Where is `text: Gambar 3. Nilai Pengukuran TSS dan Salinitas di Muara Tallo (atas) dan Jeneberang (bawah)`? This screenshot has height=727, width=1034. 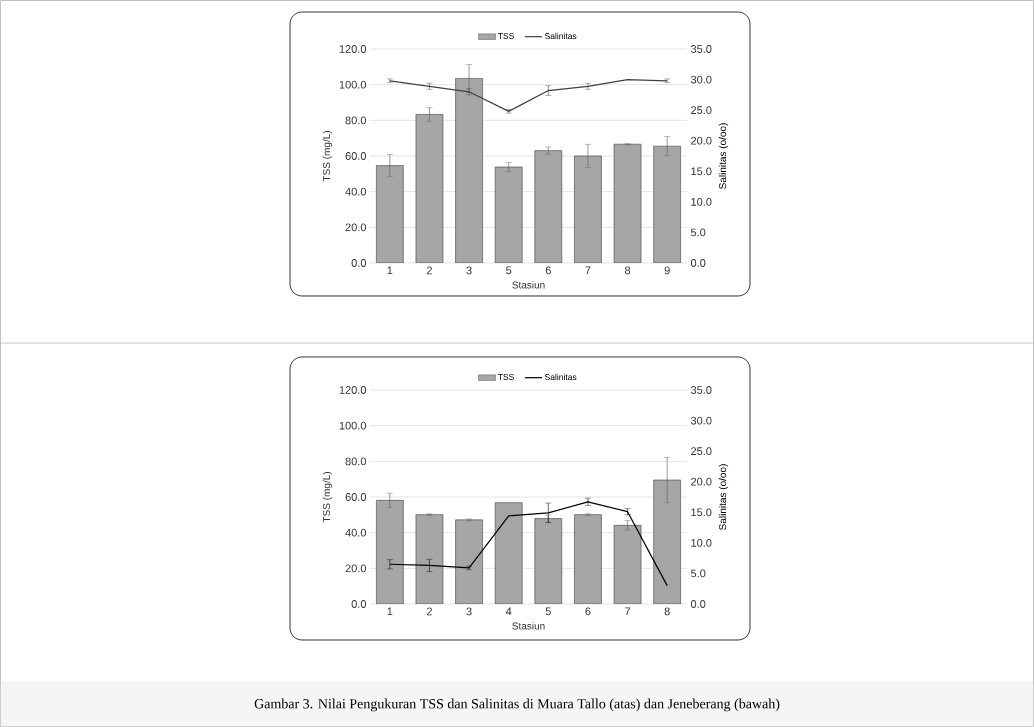 text: Gambar 3. Nilai Pengukuran TSS dan Salinitas di Muara Tallo (atas) dan Jeneberang (bawah) is located at coordinates (517, 705).